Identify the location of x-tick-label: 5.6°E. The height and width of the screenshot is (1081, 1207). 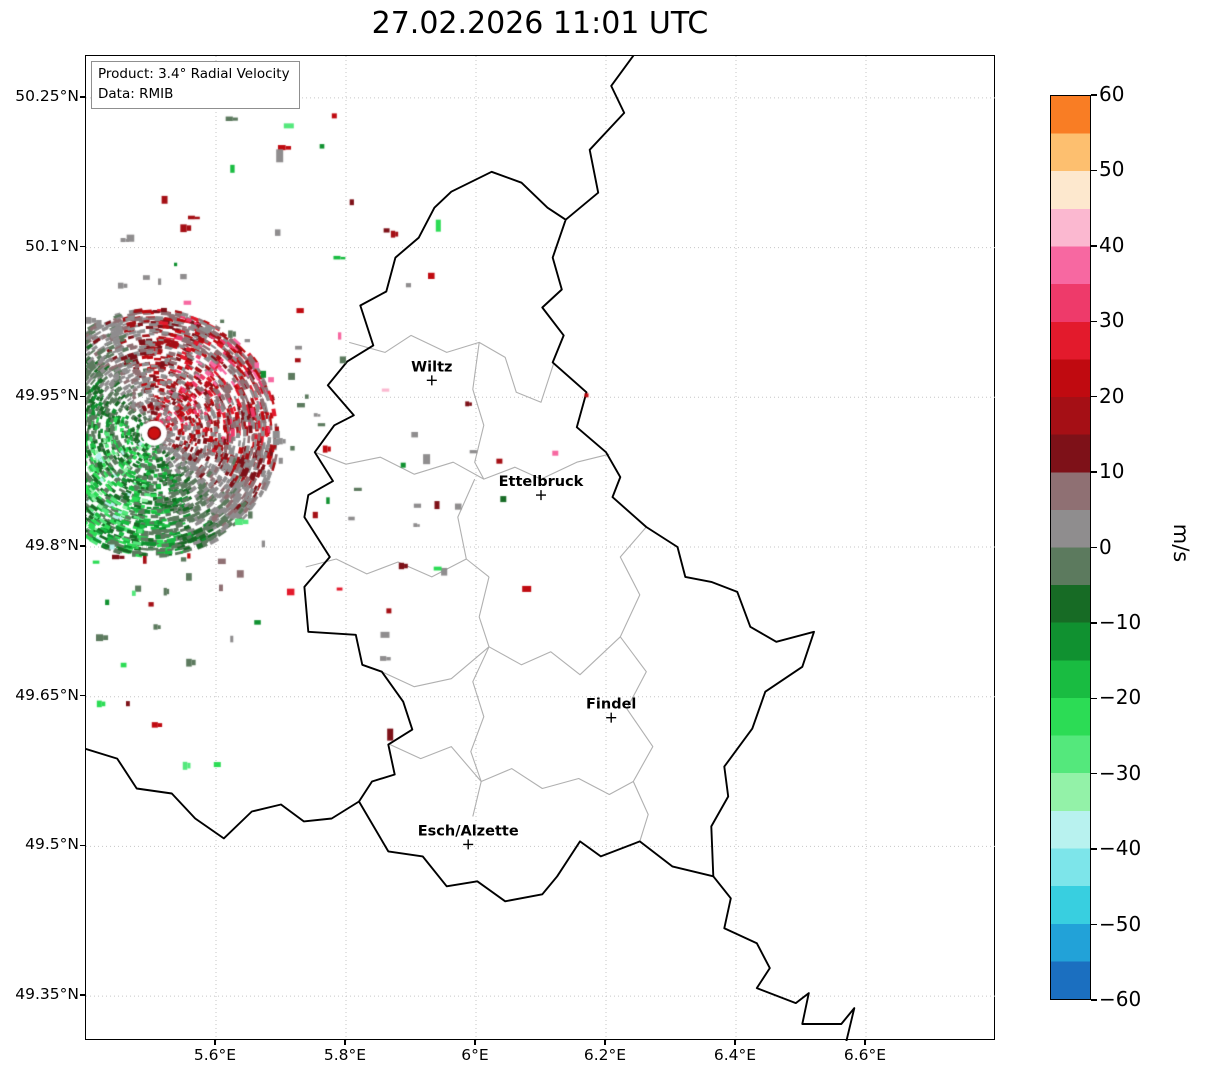
(215, 1055).